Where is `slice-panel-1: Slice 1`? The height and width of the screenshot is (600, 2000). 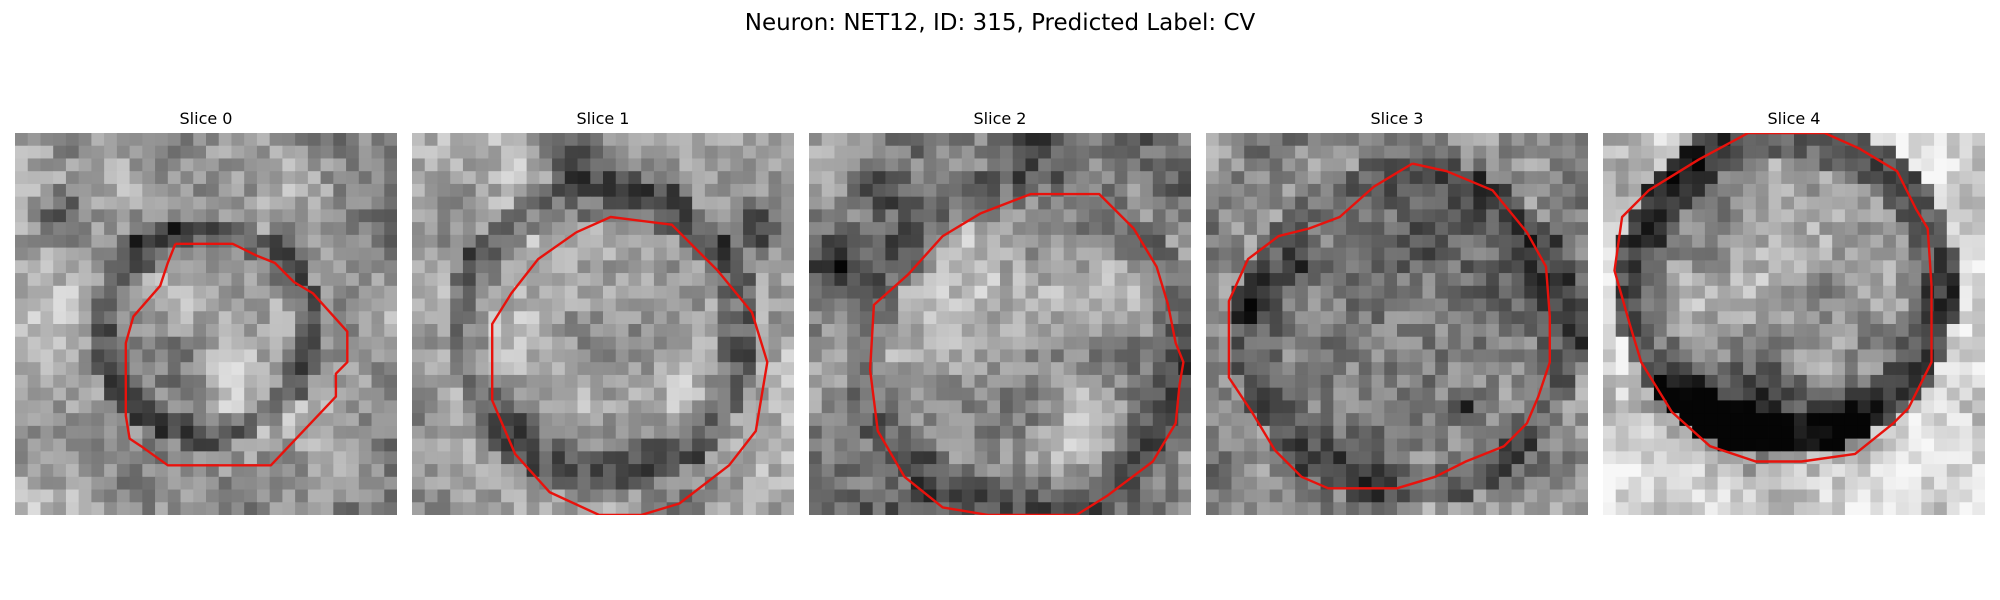
slice-panel-1: Slice 1 is located at coordinates (603, 311).